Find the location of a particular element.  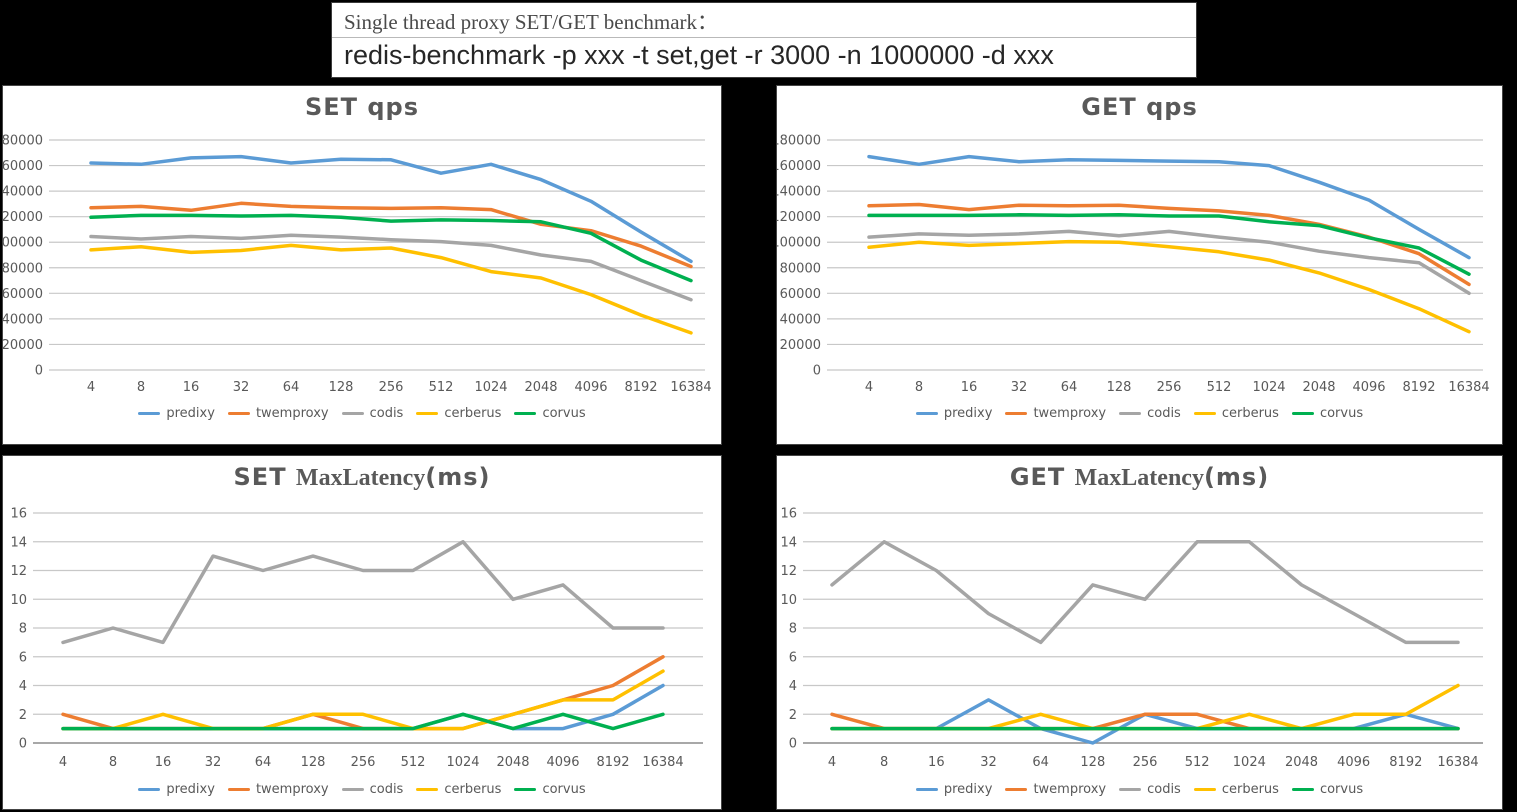

y-axis-label: 10 is located at coordinates (18, 600).